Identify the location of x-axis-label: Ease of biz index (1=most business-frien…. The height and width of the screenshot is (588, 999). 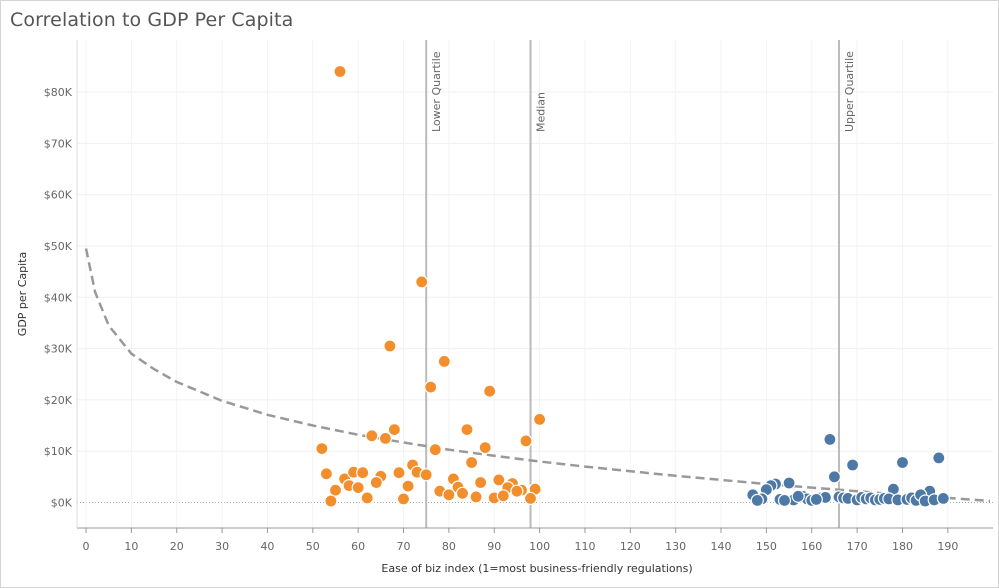
(536, 568).